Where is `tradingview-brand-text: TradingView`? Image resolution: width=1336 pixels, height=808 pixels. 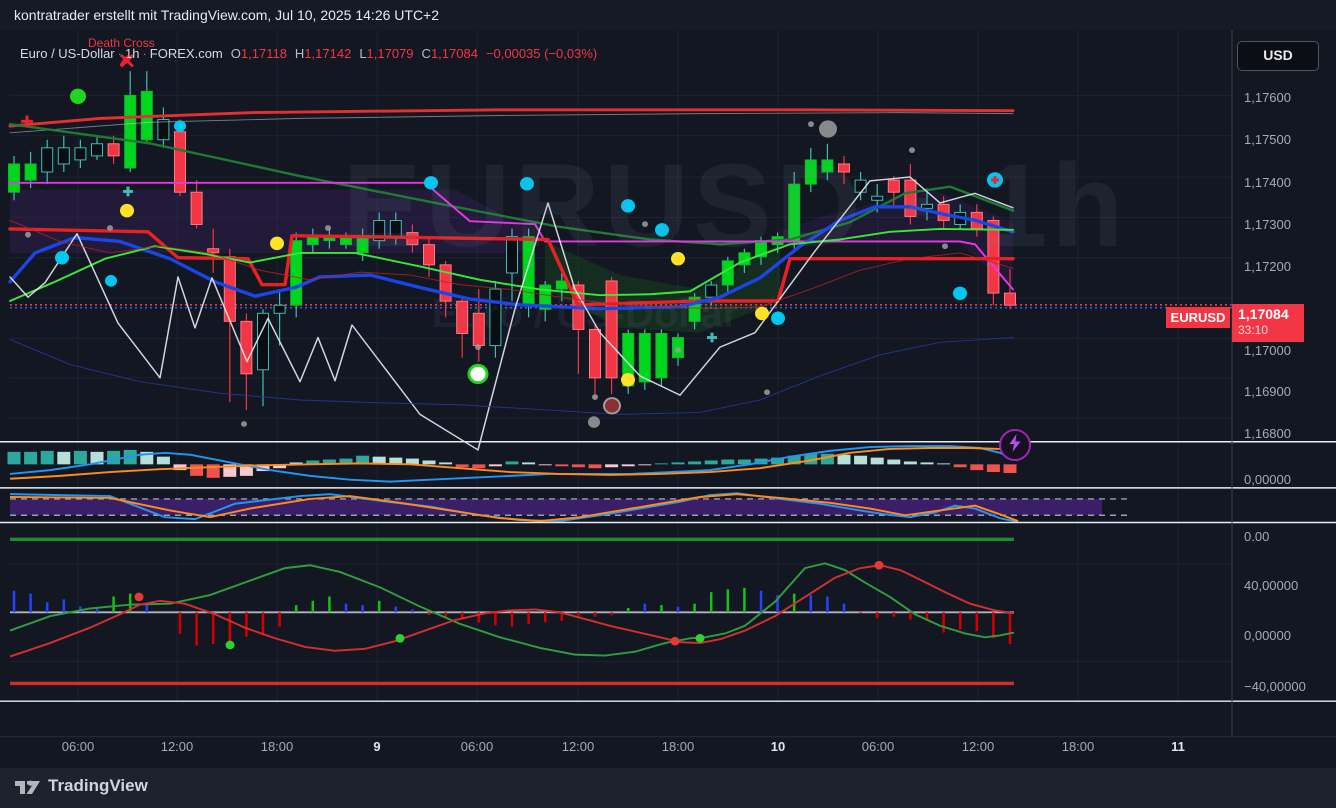 tradingview-brand-text: TradingView is located at coordinates (98, 785).